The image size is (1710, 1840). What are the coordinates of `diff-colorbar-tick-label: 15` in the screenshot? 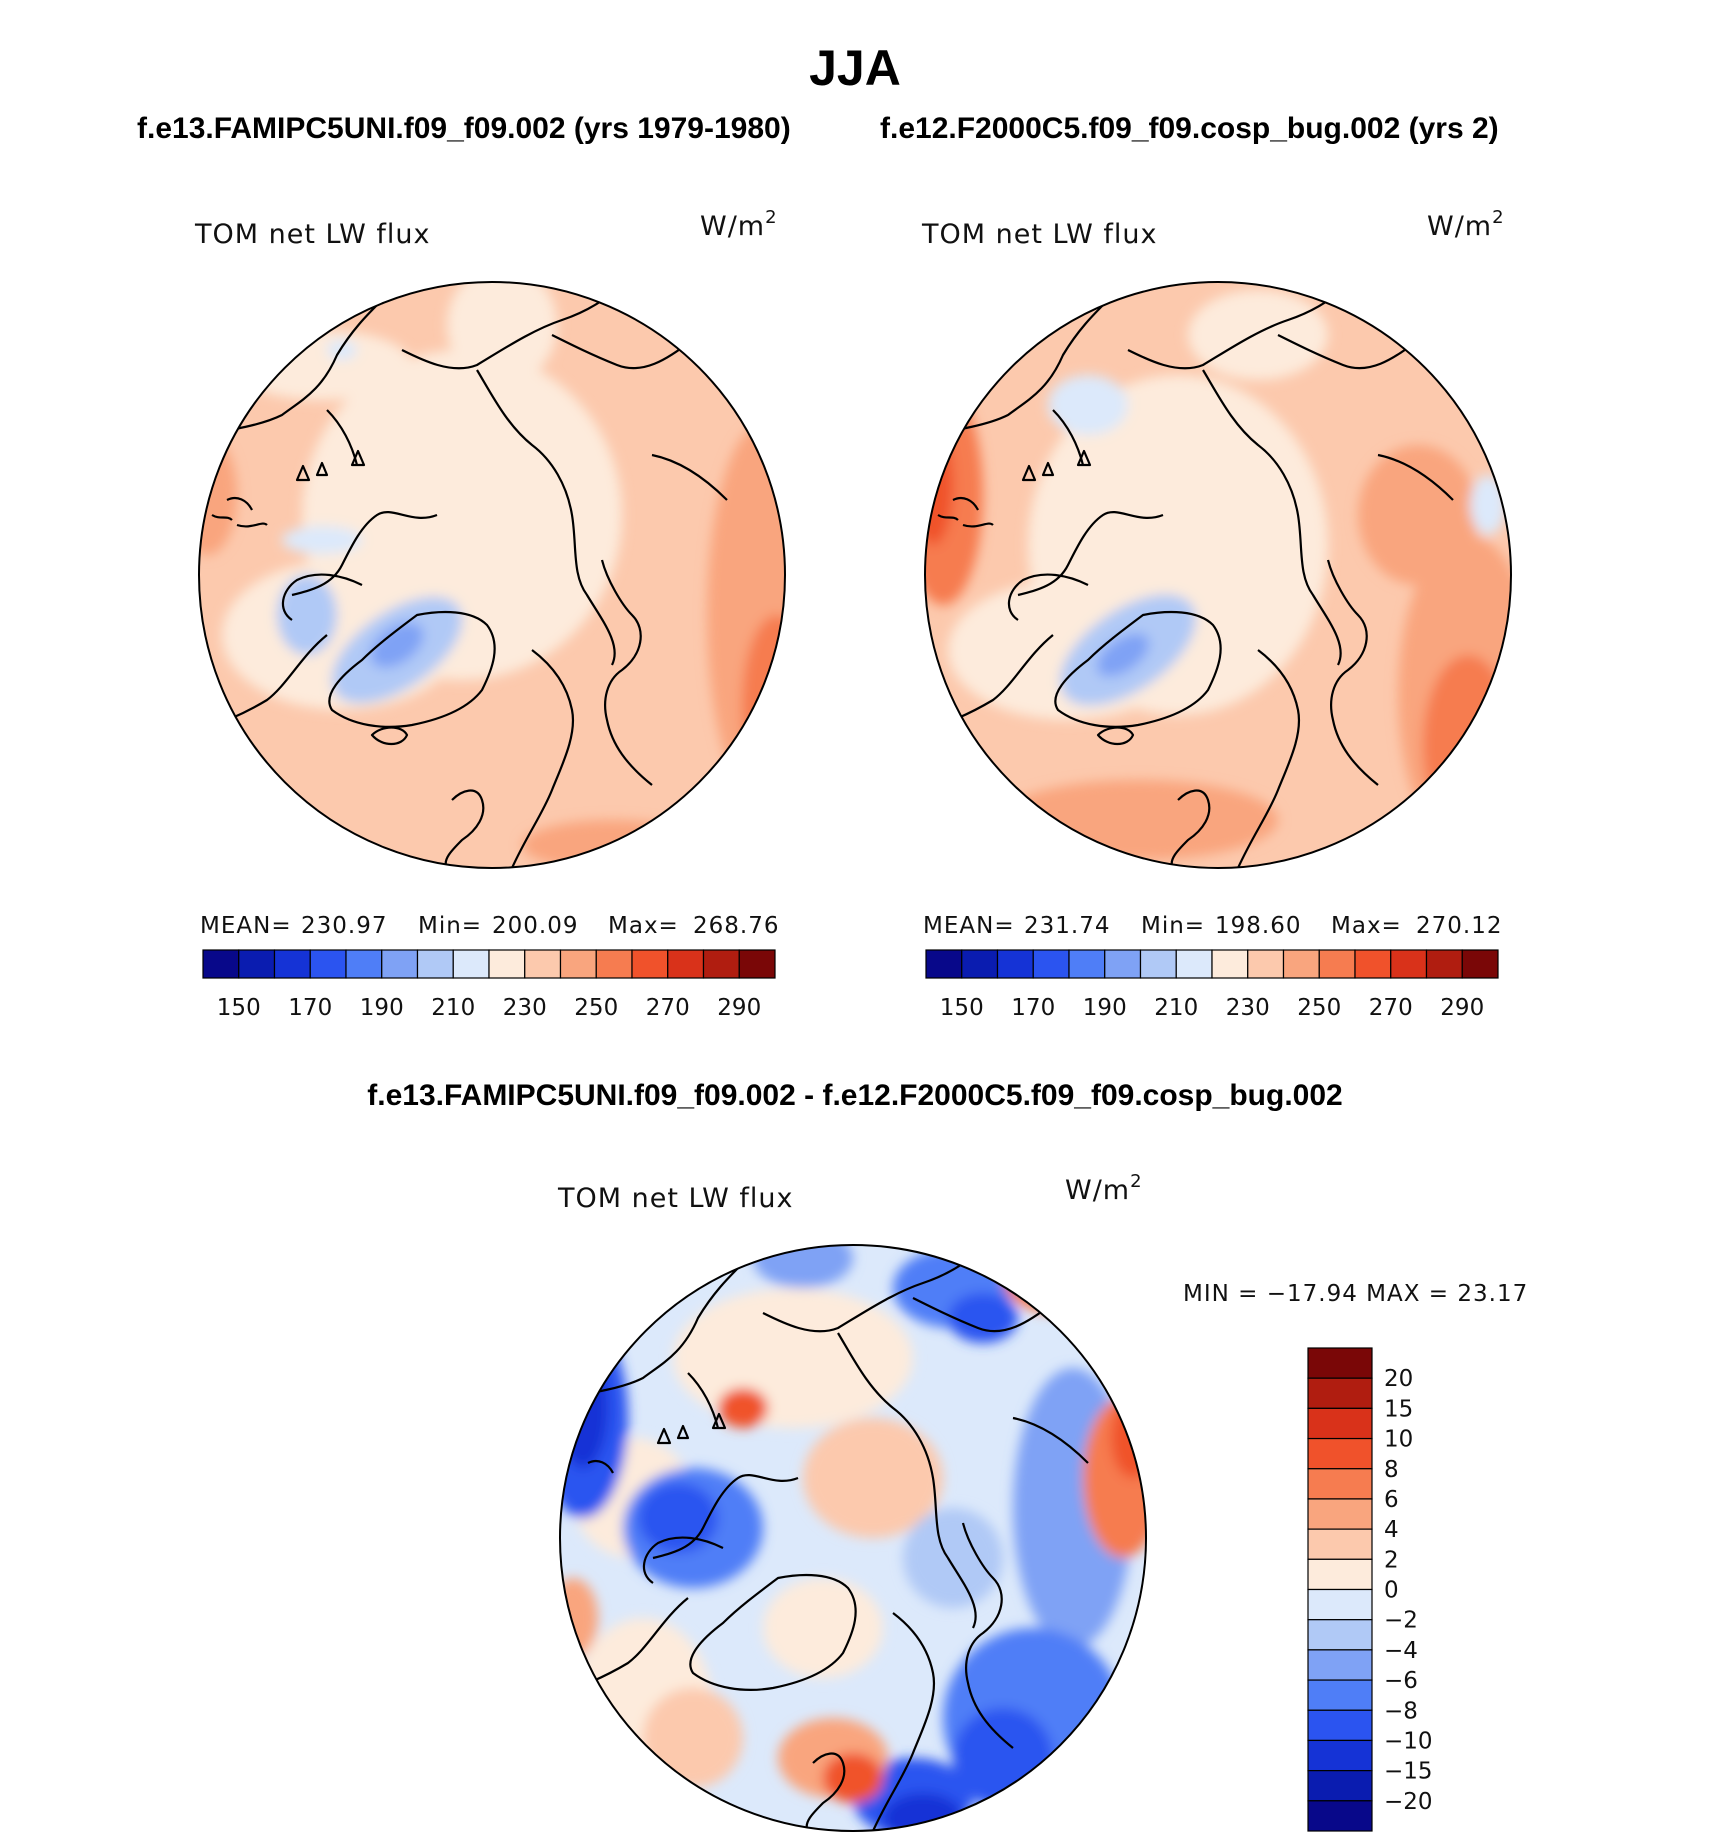 It's located at (1398, 1409).